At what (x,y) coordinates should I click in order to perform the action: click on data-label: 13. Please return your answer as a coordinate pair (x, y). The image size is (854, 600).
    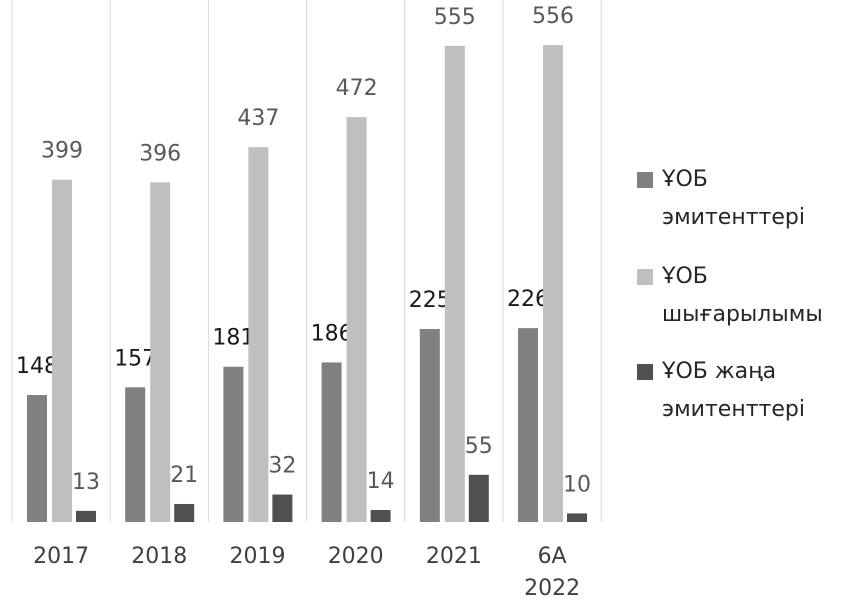
    Looking at the image, I should click on (86, 482).